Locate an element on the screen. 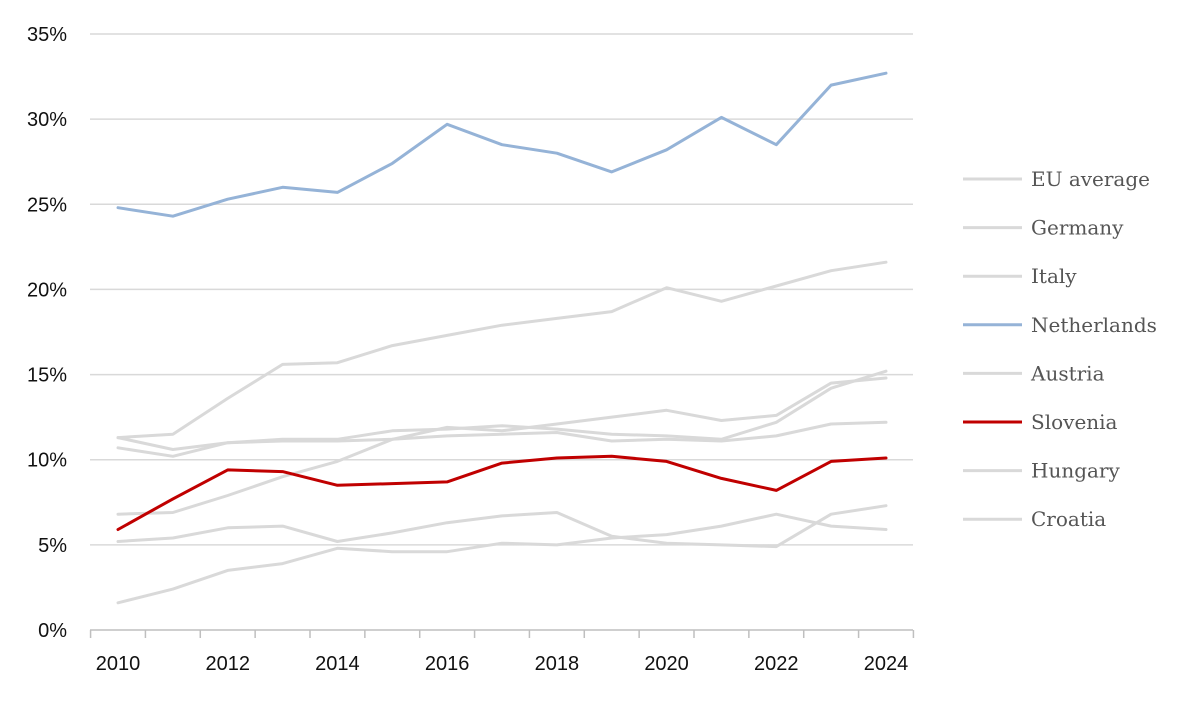  x-tick-label: 2024 is located at coordinates (886, 664).